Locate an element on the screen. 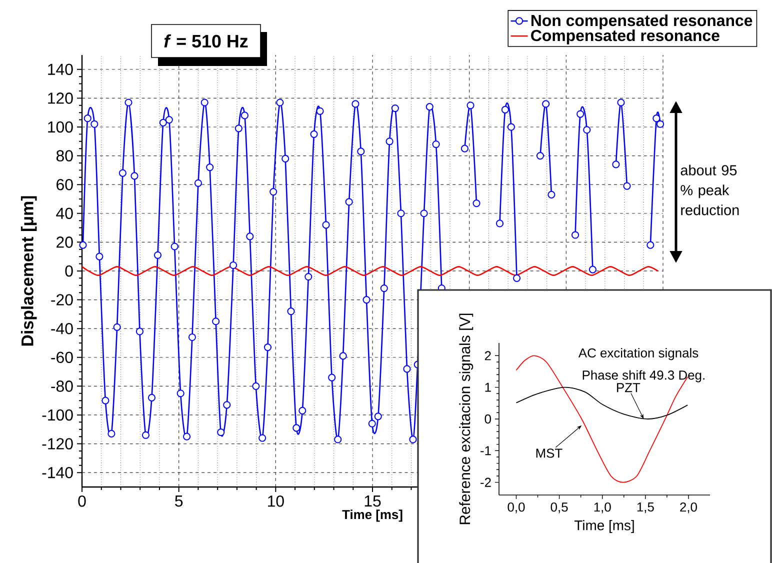  y-tick-label: 120 is located at coordinates (60, 98).